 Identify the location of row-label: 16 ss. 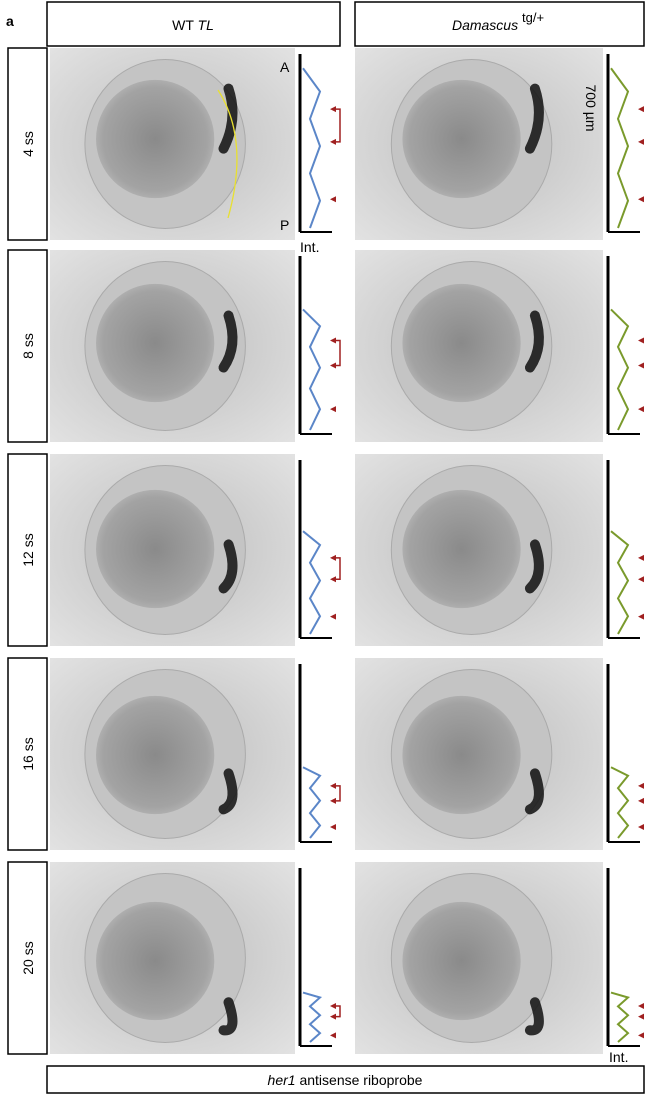
(28, 753).